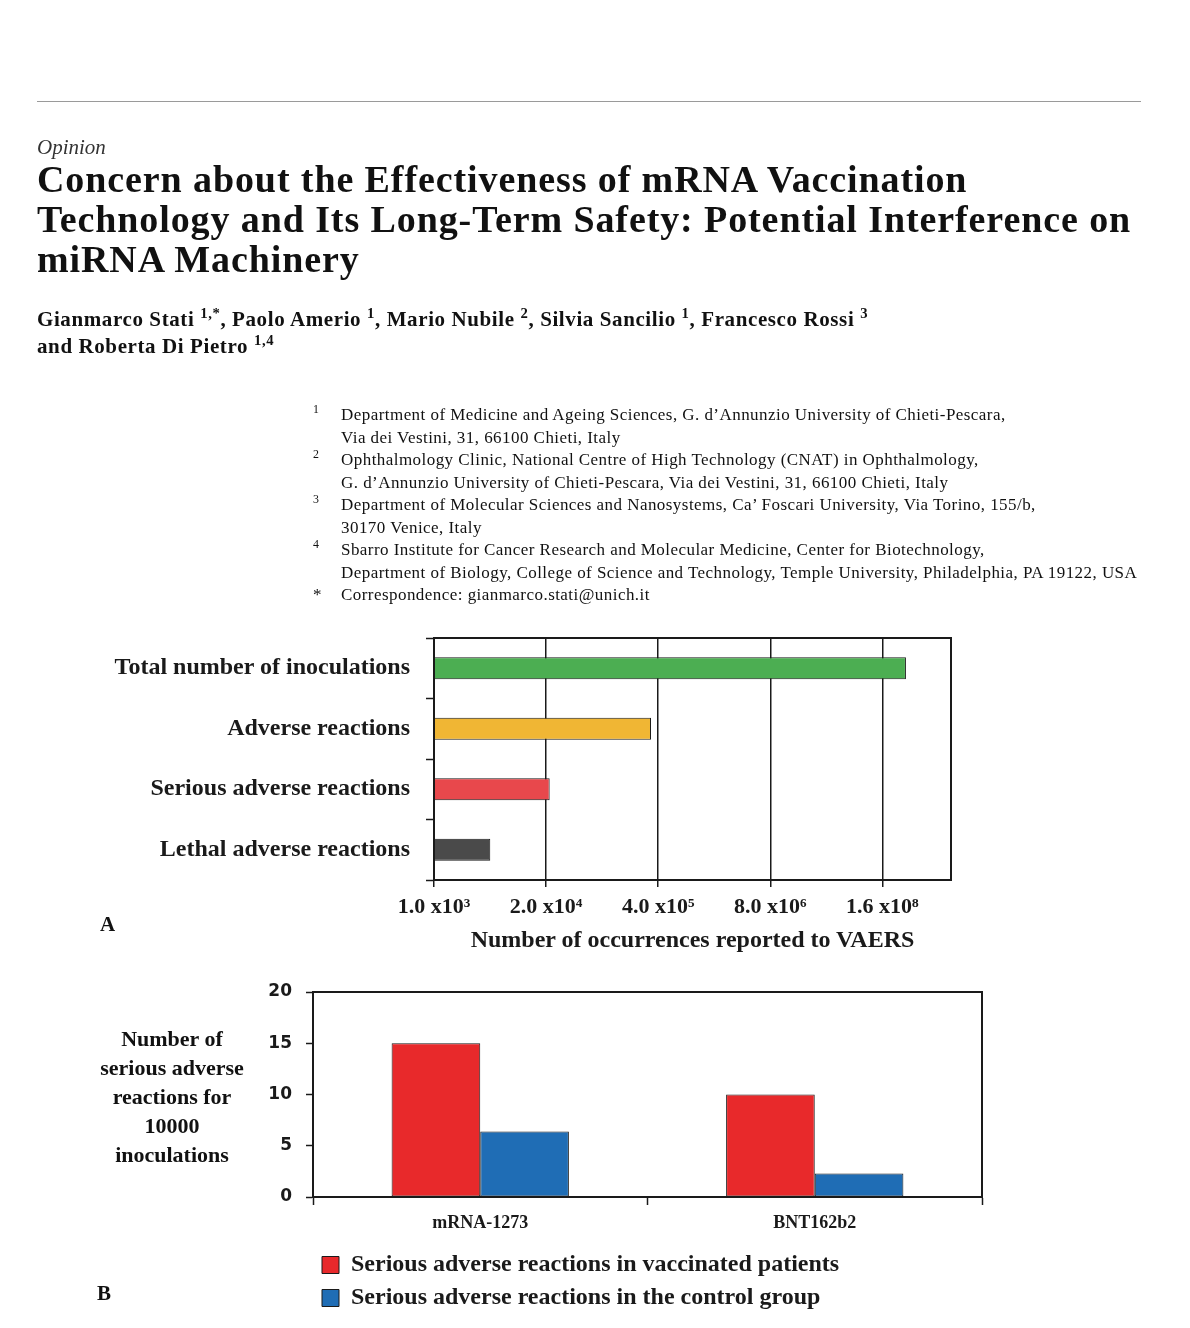  I want to click on y-tick-label: Total number of inoculations, so click(262, 666).